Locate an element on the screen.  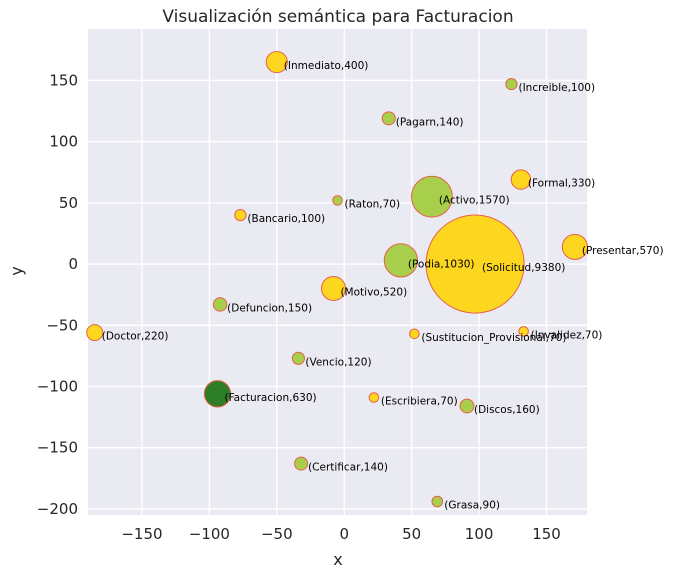
data-point-label: (Invalidez,70) is located at coordinates (567, 335).